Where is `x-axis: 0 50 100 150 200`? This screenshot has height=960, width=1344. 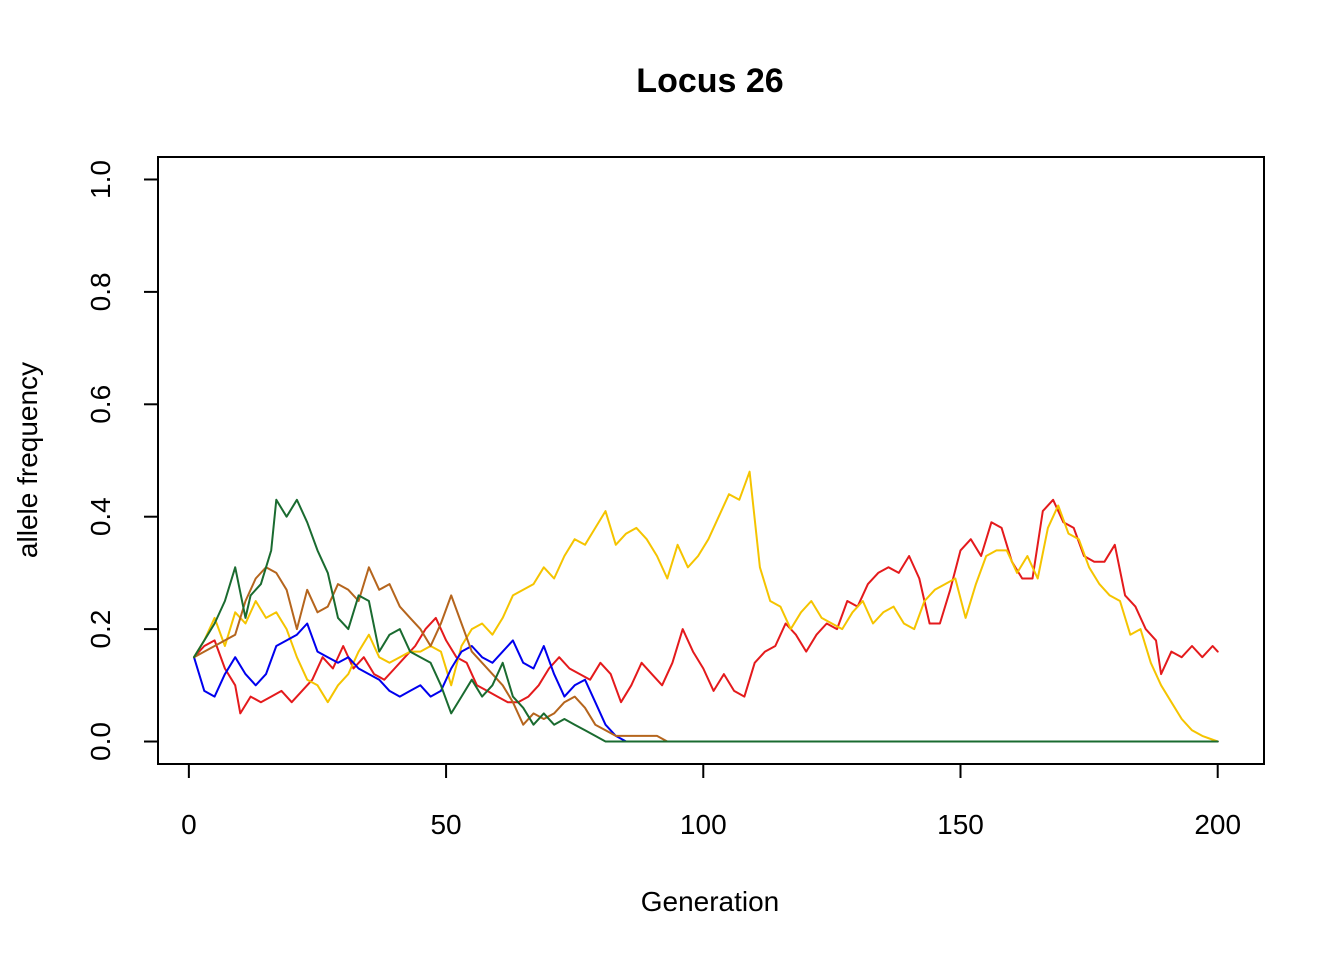 x-axis: 0 50 100 150 200 is located at coordinates (711, 801).